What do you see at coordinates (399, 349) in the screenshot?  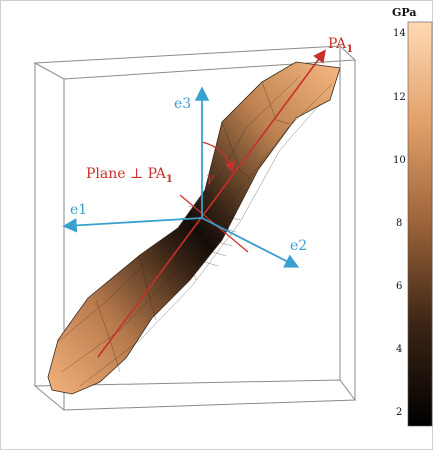 I see `colorbar-tick: 4` at bounding box center [399, 349].